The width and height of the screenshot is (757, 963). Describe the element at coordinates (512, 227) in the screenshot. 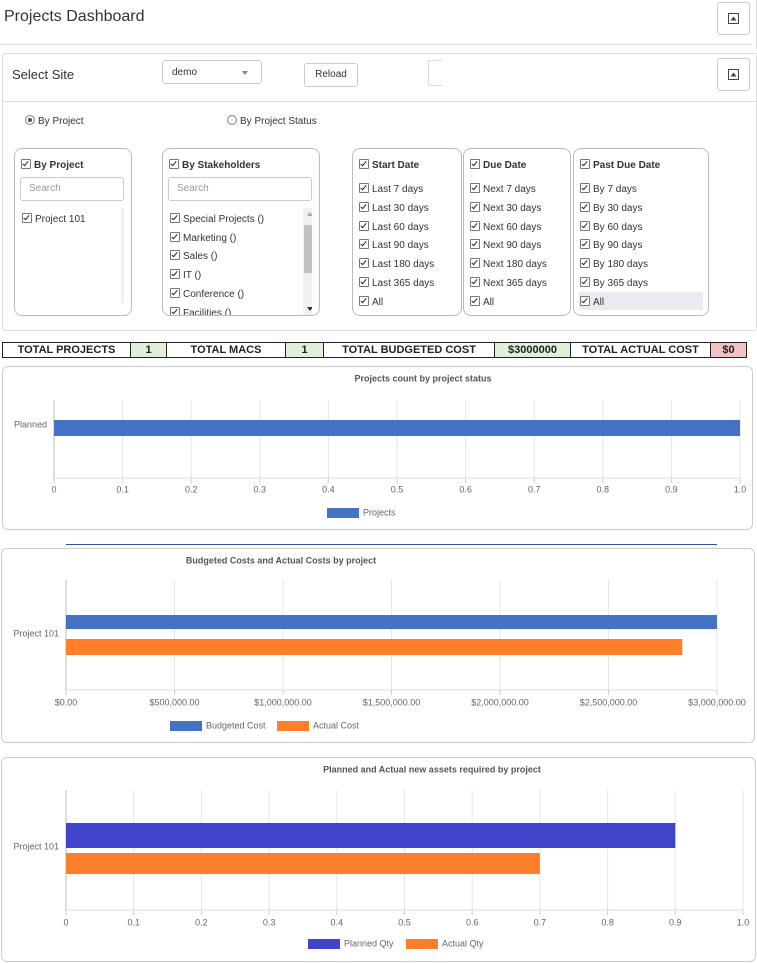

I see `filter-item-label: Next 60 days` at that location.